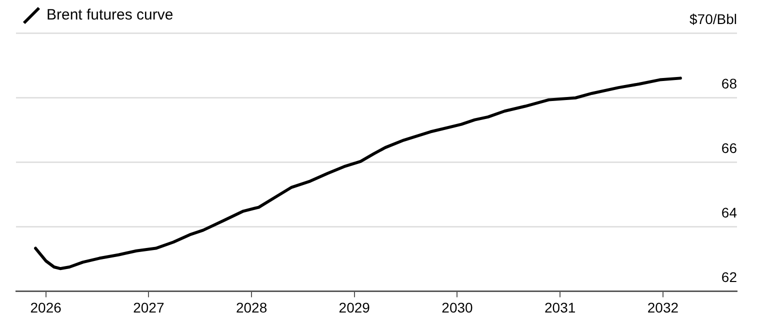  Describe the element at coordinates (458, 307) in the screenshot. I see `x-tick-label: 2030` at that location.